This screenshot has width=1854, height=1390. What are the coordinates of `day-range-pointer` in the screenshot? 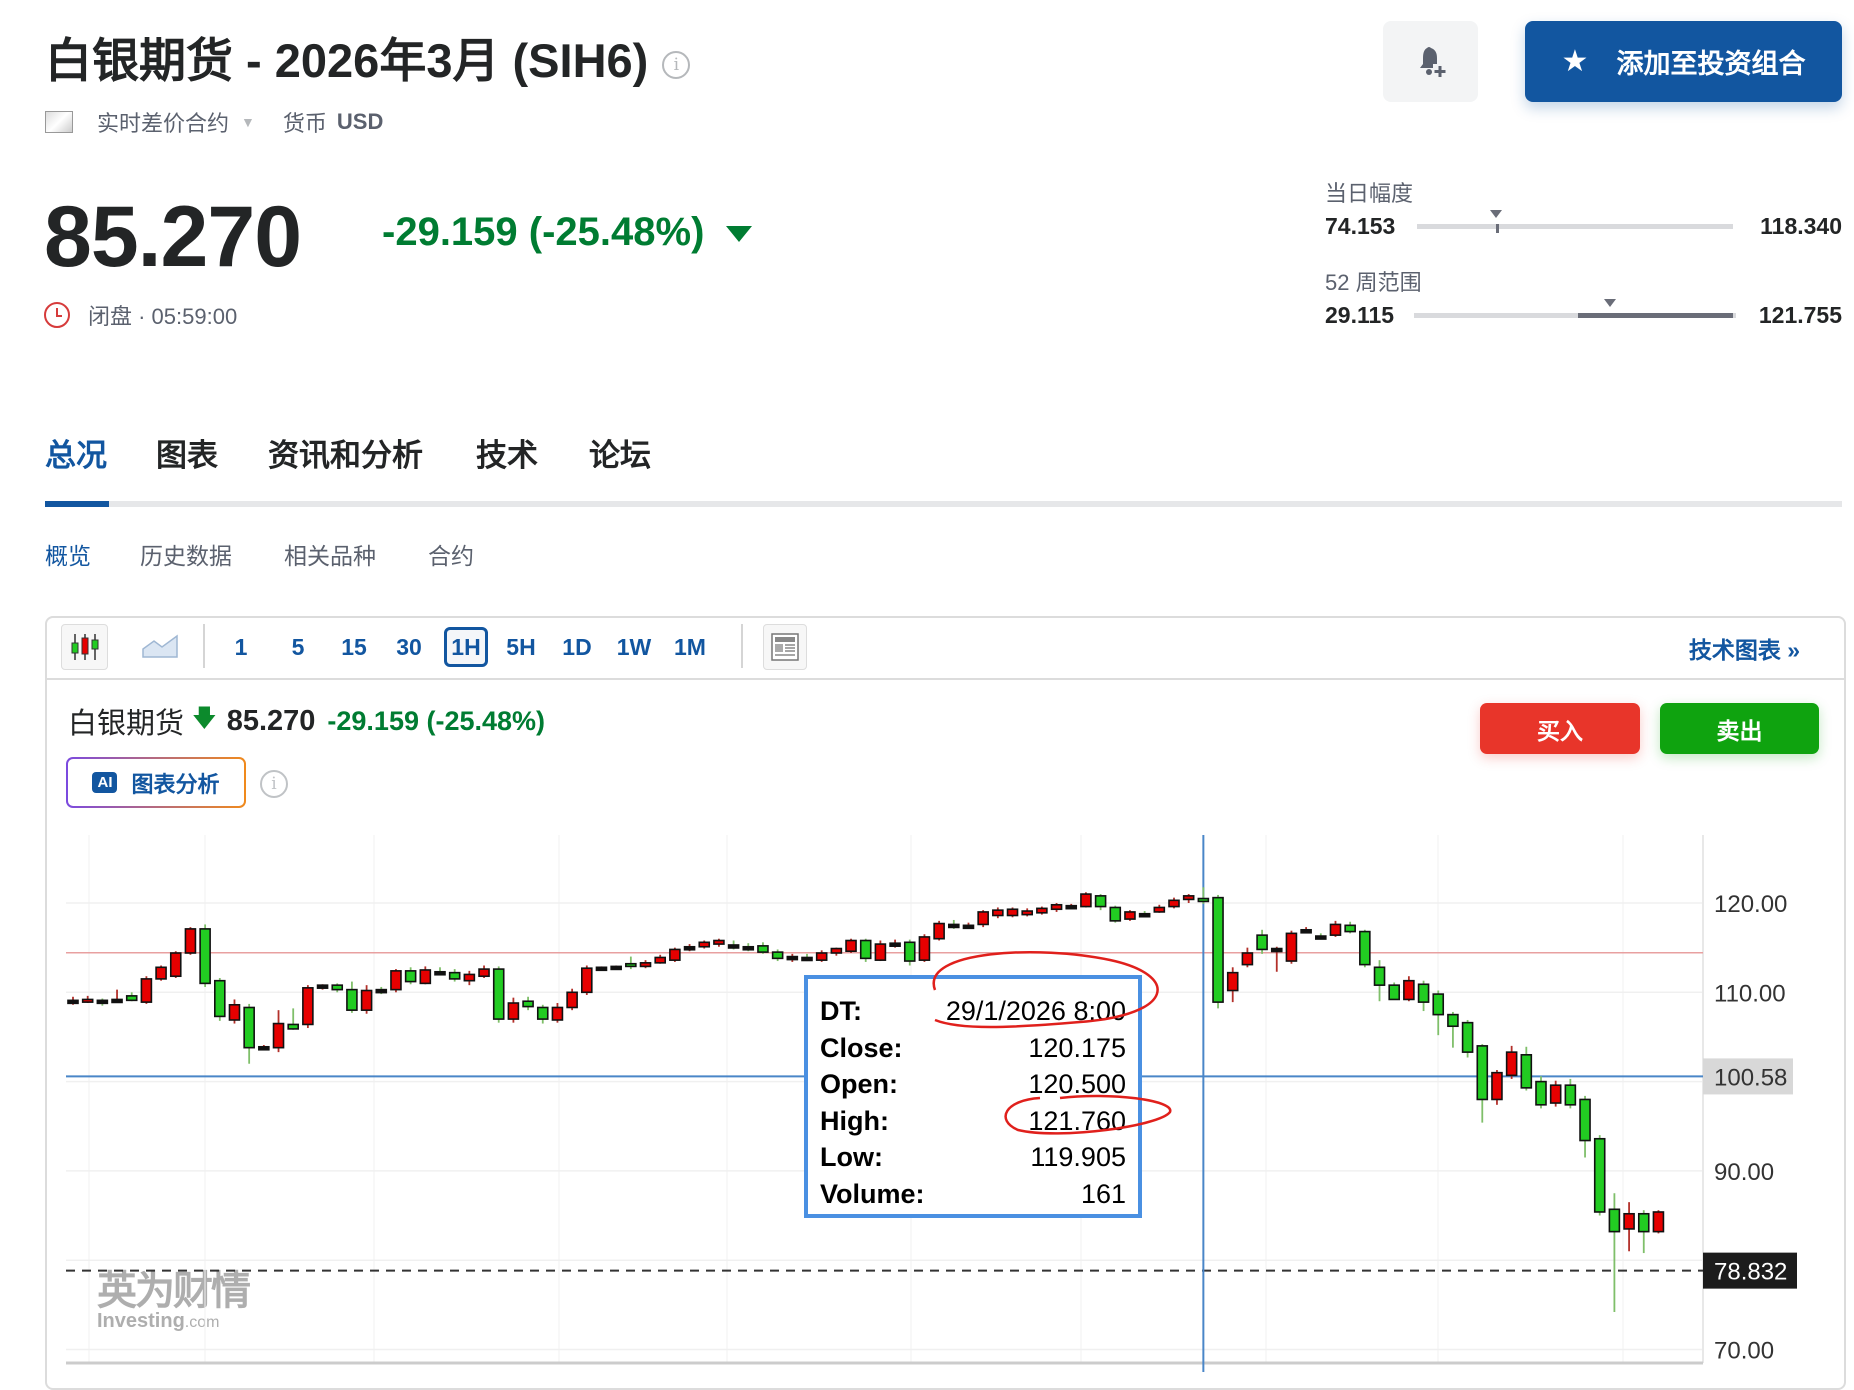 It's located at (1496, 214).